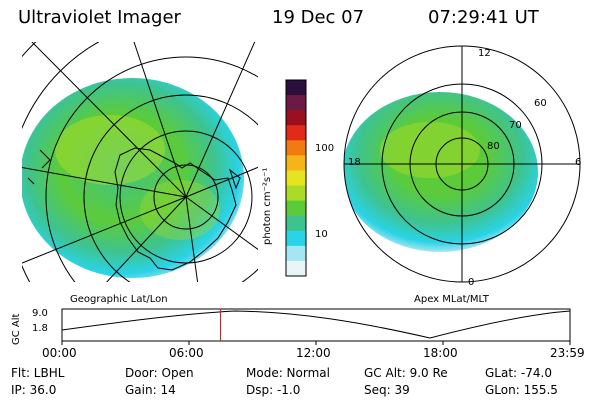 The width and height of the screenshot is (600, 400). What do you see at coordinates (16, 329) in the screenshot?
I see `altitude-ylabel: GC Alt` at bounding box center [16, 329].